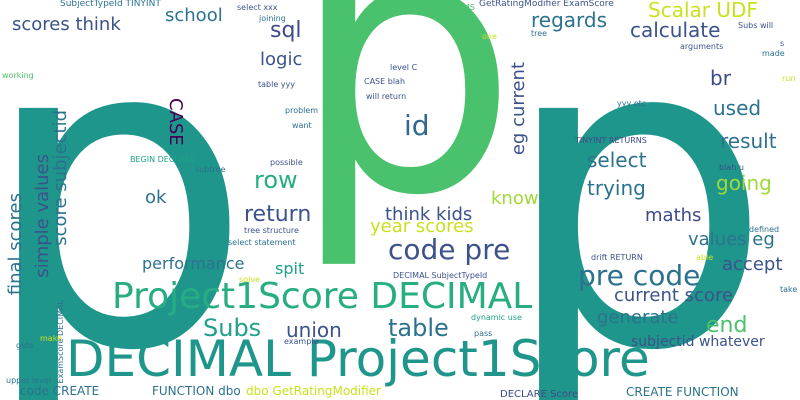  Describe the element at coordinates (110, 4) in the screenshot. I see `word: SubjectTypeId TINYINT` at that location.